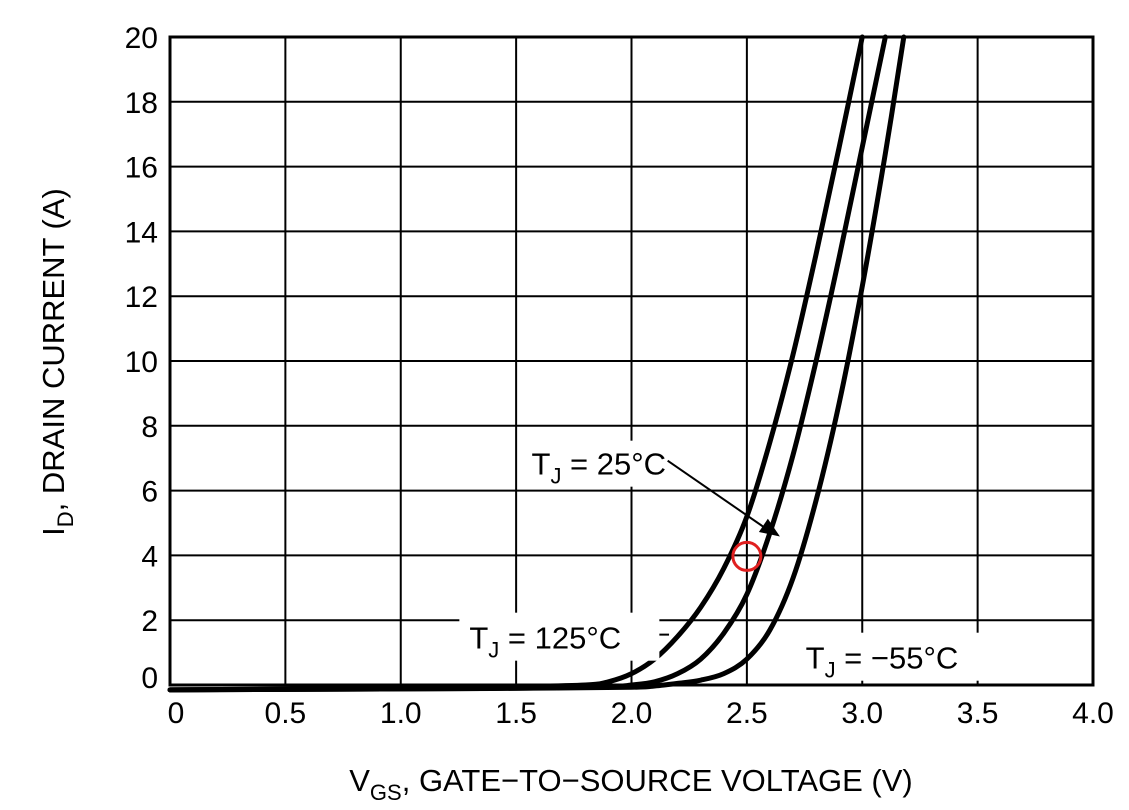  Describe the element at coordinates (747, 713) in the screenshot. I see `x-tick-label: 2.5` at that location.